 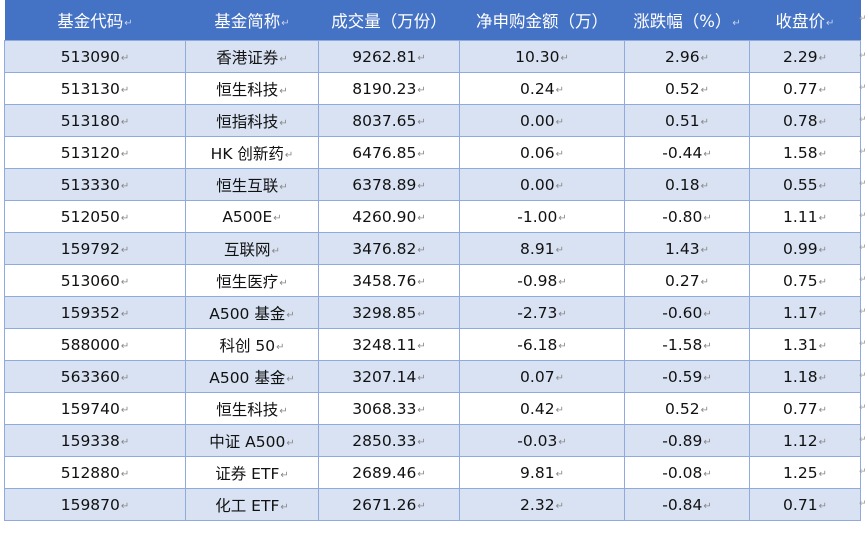 What do you see at coordinates (252, 248) in the screenshot?
I see `cell-fund-name: 互联网↵` at bounding box center [252, 248].